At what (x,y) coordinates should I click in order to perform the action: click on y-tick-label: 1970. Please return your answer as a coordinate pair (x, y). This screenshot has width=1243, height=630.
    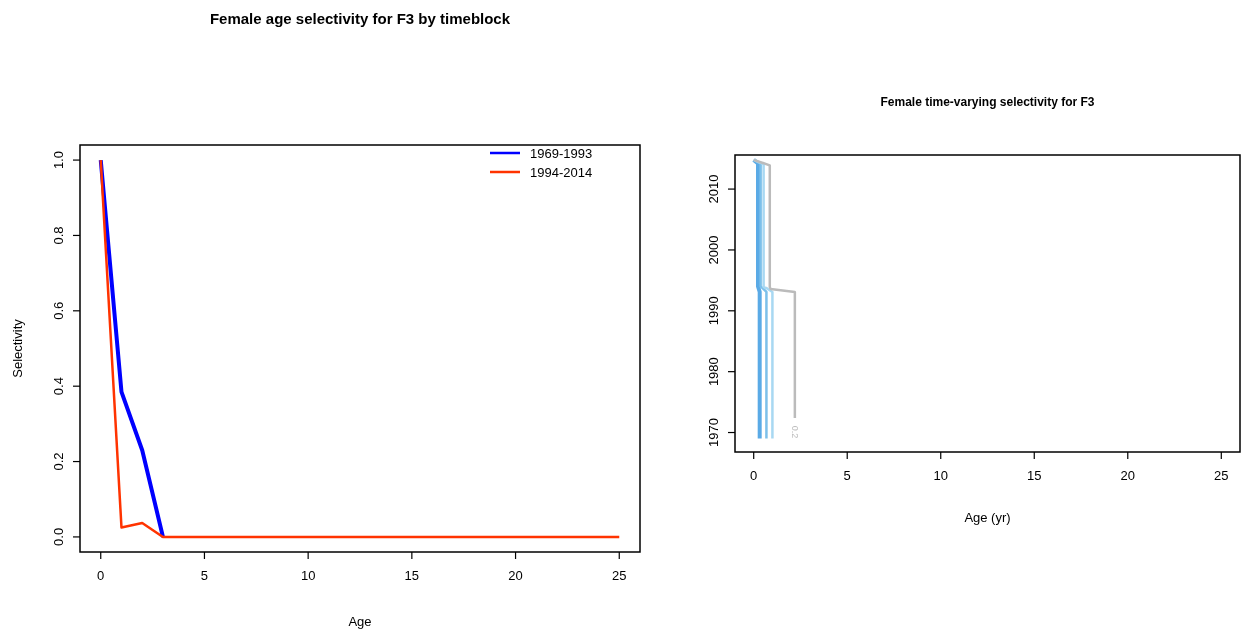
    Looking at the image, I should click on (713, 432).